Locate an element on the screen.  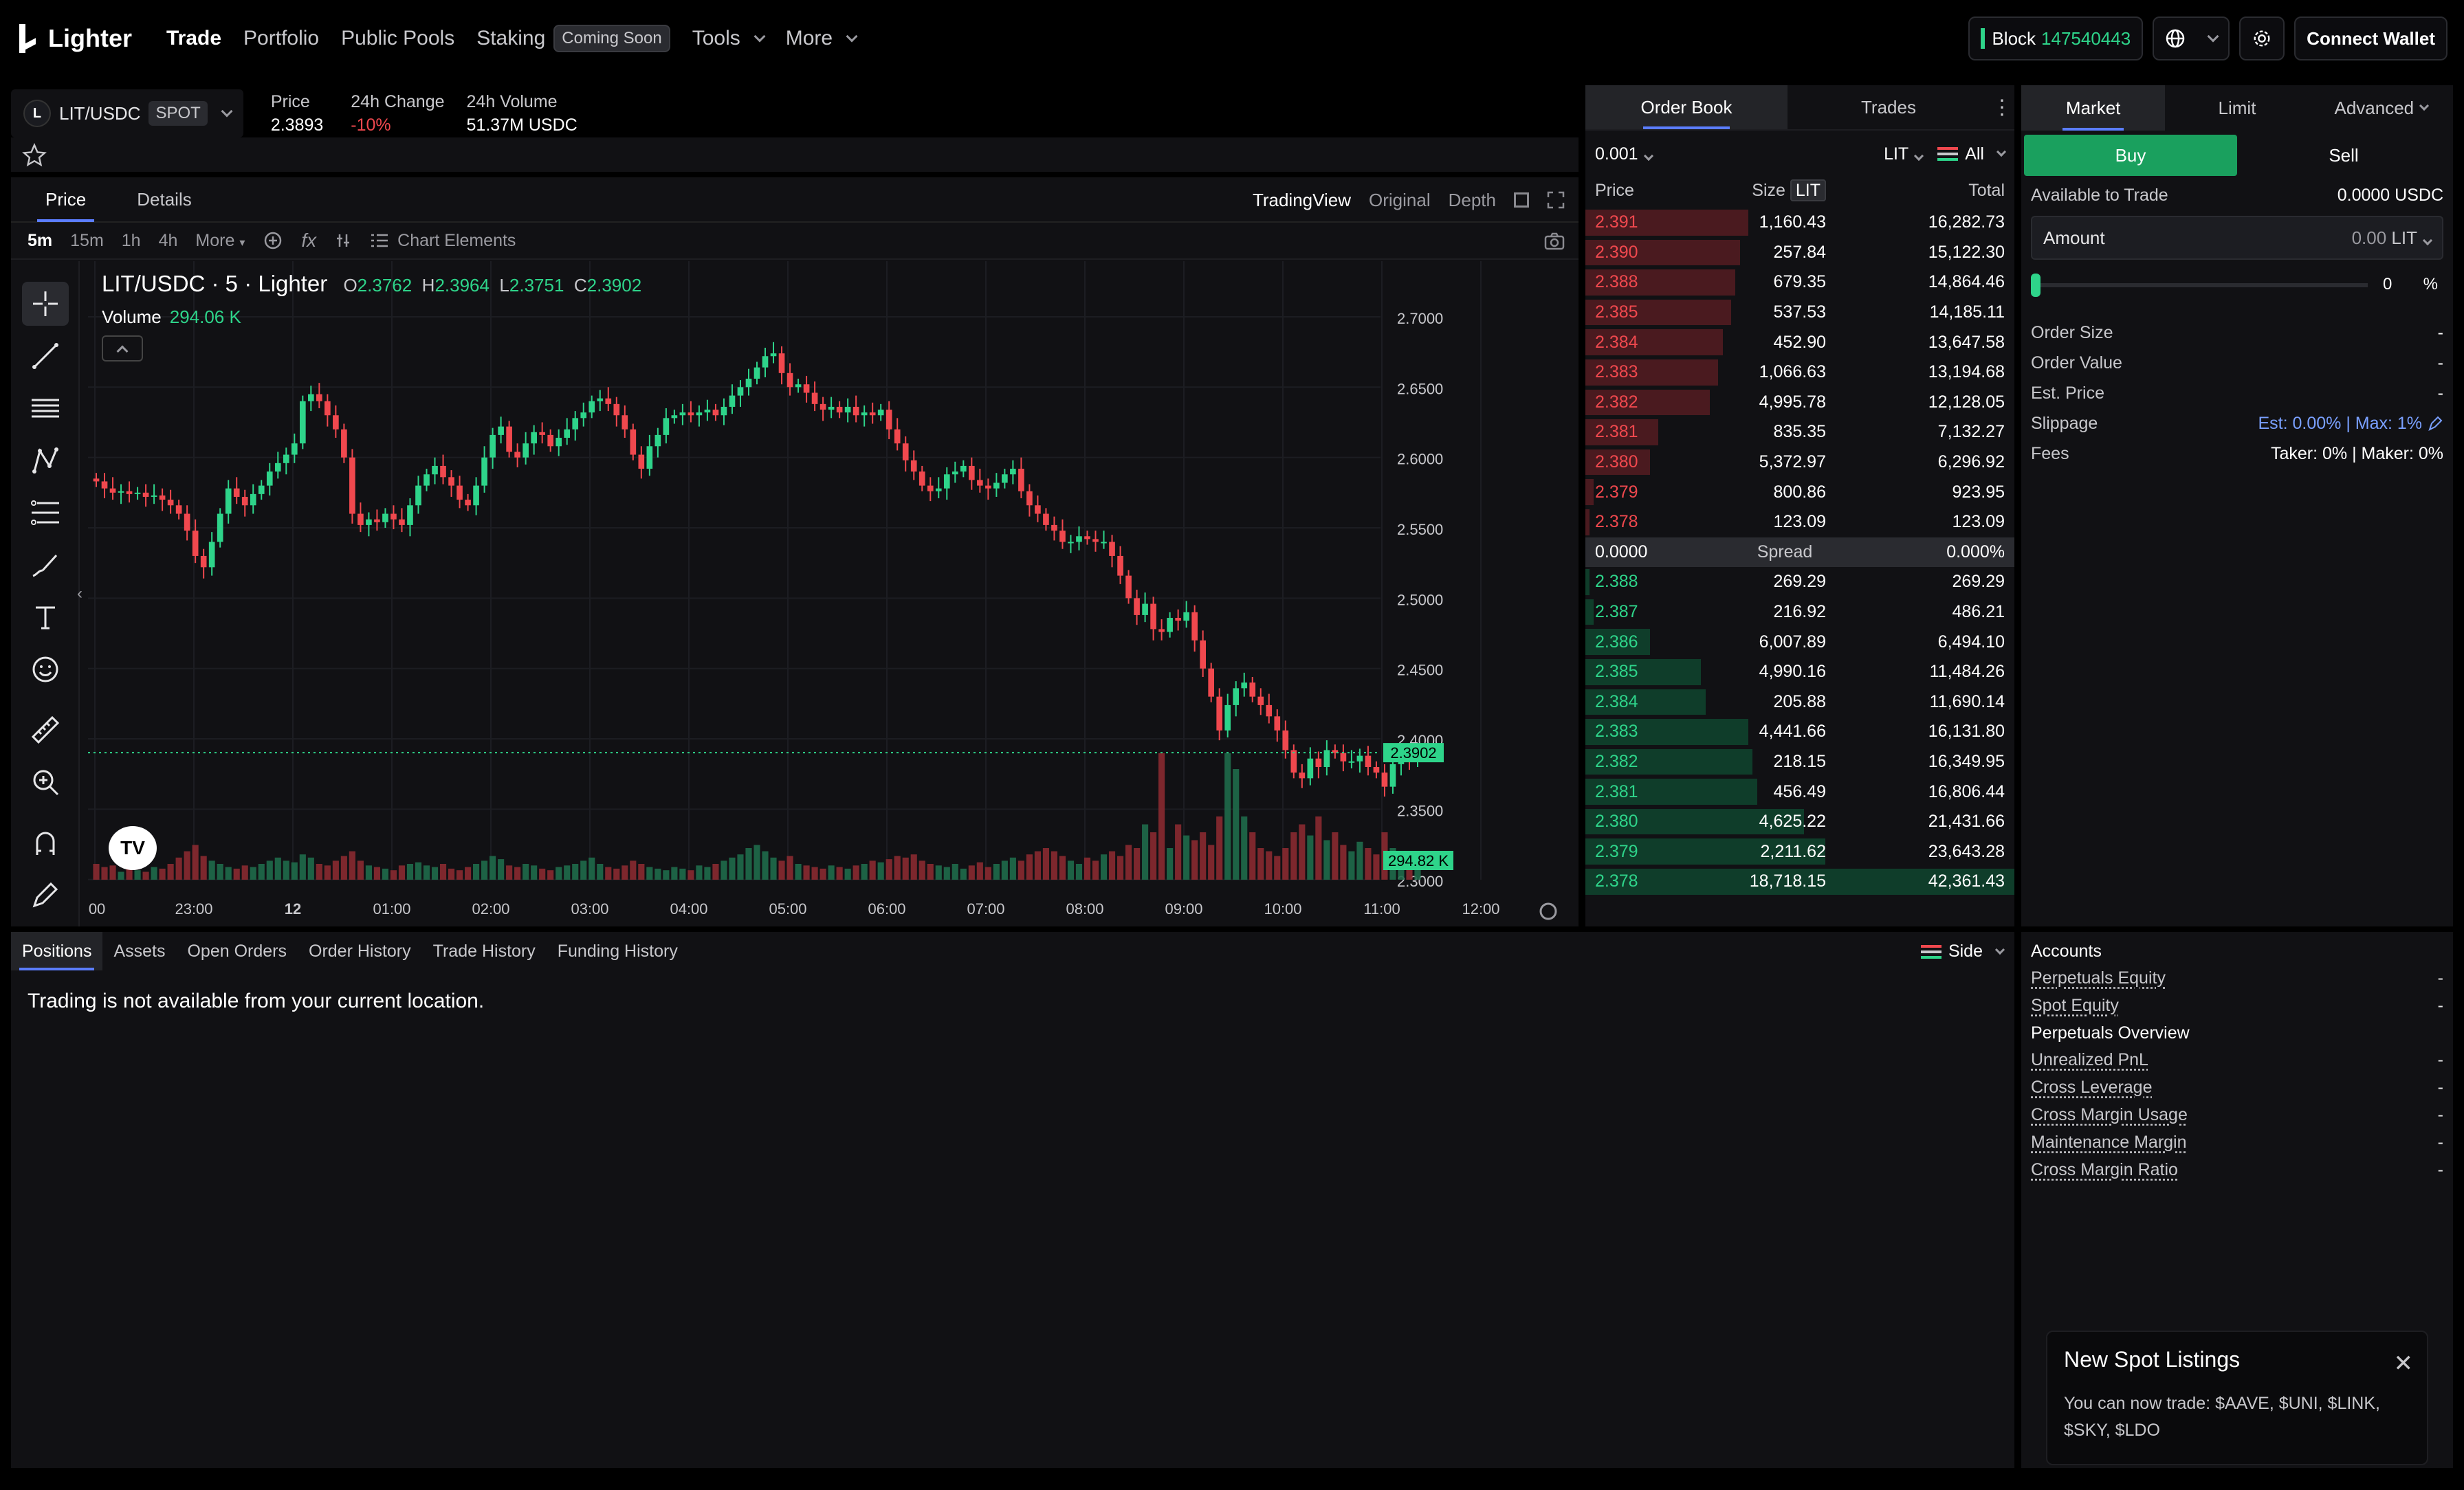
lighter-logo: Lighter is located at coordinates (74, 38).